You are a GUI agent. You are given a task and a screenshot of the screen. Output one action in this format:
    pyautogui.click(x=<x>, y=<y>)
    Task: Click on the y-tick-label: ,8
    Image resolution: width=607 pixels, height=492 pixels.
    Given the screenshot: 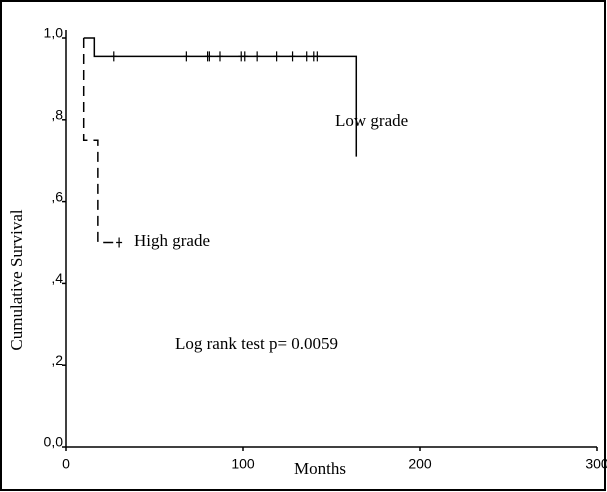 What is the action you would take?
    pyautogui.click(x=57, y=115)
    